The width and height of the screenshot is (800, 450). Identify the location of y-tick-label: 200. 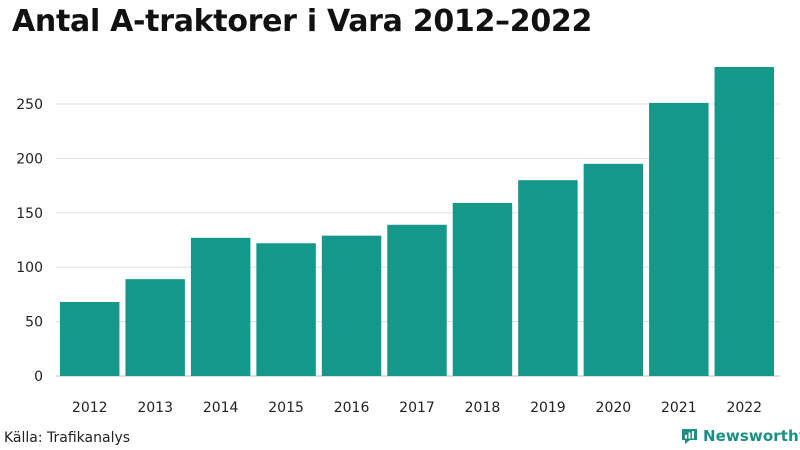
(29, 159).